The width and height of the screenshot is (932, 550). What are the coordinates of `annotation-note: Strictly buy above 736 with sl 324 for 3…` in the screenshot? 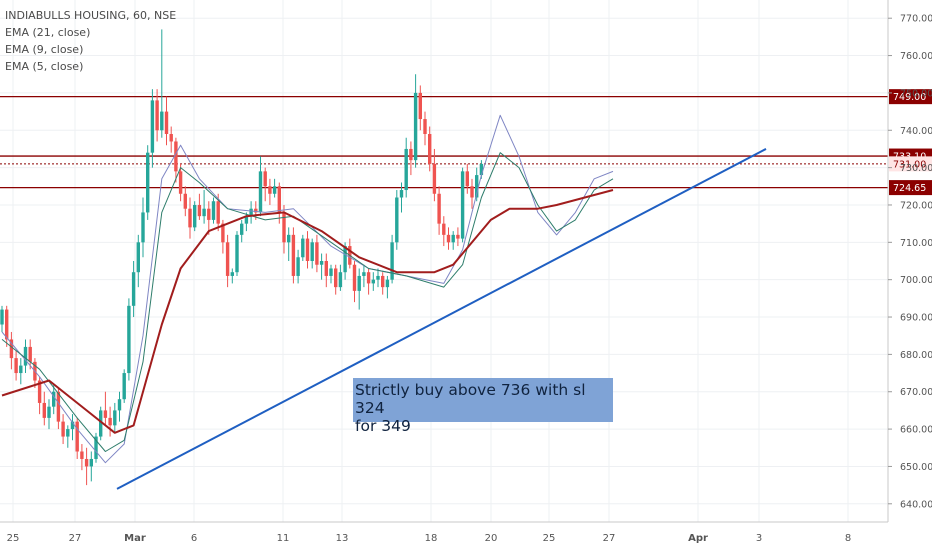 It's located at (483, 406).